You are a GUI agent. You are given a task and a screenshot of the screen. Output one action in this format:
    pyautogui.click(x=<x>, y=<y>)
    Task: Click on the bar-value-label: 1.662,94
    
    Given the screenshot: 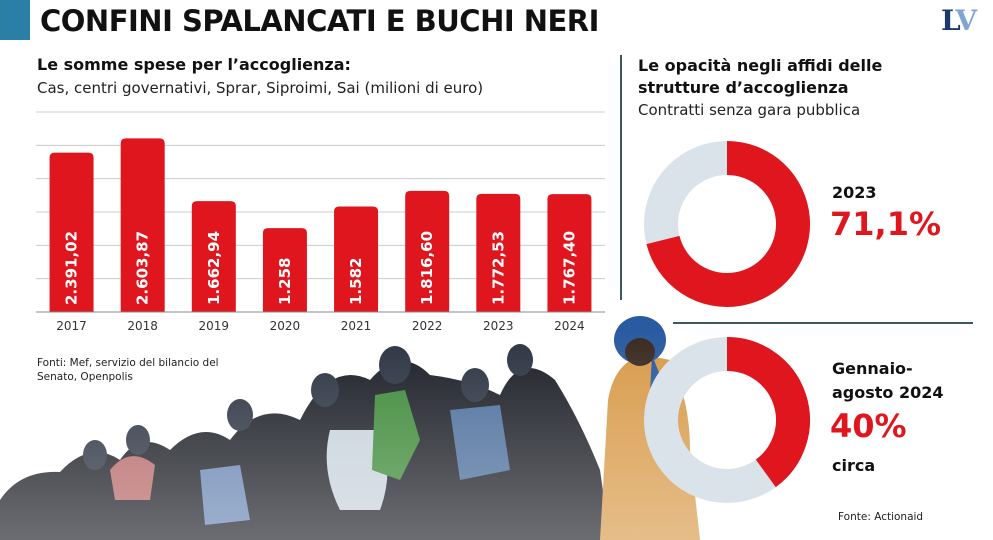 What is the action you would take?
    pyautogui.click(x=214, y=268)
    